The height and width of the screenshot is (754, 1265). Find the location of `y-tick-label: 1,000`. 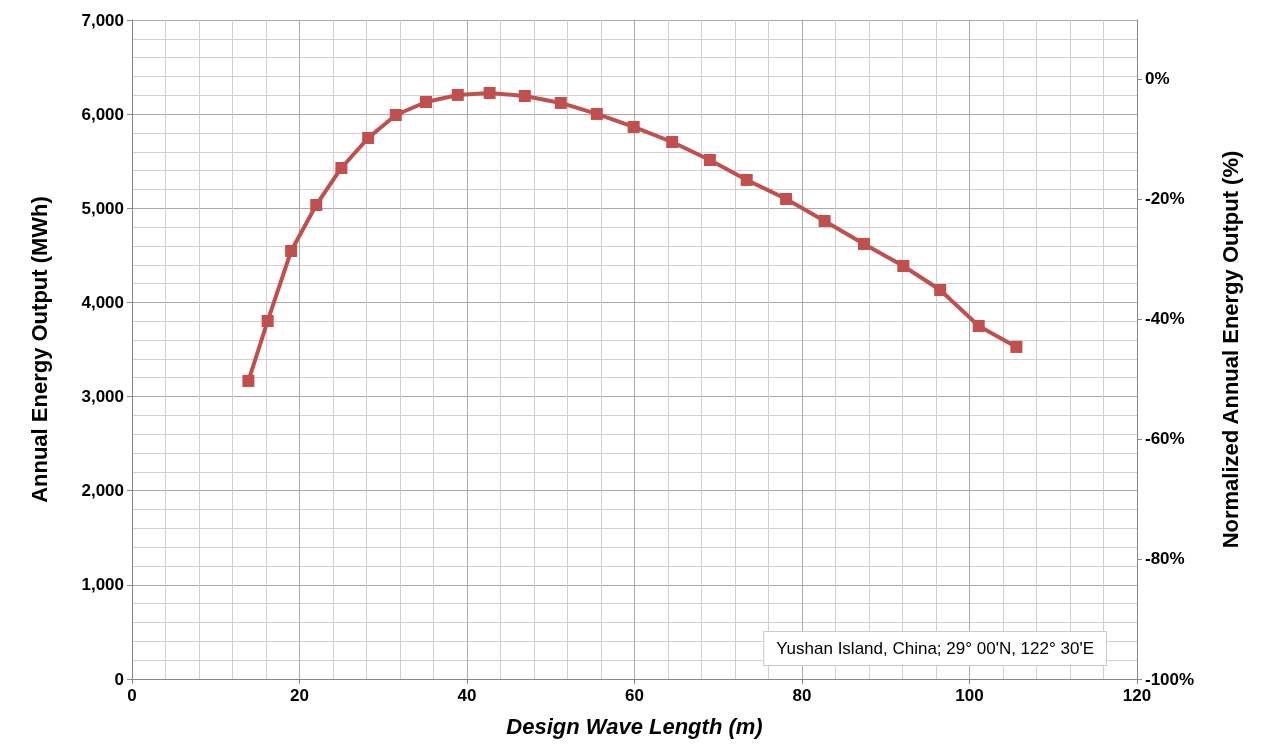

y-tick-label: 1,000 is located at coordinates (102, 585).